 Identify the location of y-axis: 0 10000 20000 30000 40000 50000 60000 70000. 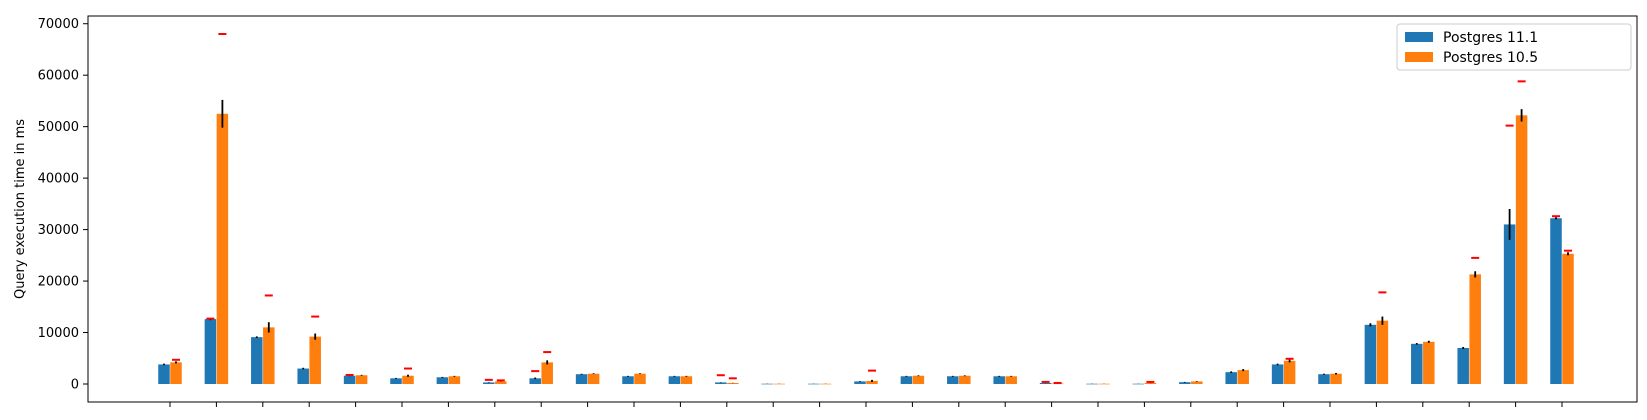
(63, 204).